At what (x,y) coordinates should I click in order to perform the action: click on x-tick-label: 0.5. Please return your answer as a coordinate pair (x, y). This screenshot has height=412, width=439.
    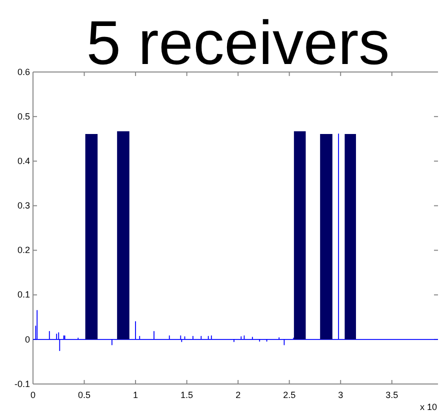
    Looking at the image, I should click on (84, 395).